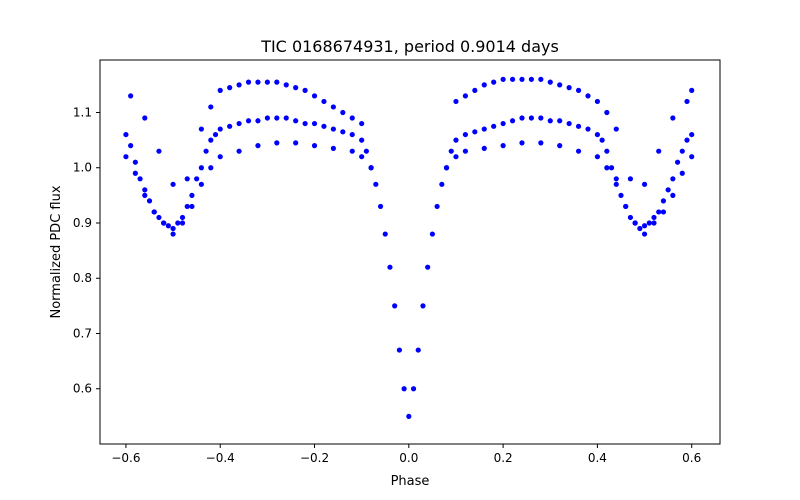 The height and width of the screenshot is (500, 800). I want to click on x-tick-label: 0.2, so click(503, 458).